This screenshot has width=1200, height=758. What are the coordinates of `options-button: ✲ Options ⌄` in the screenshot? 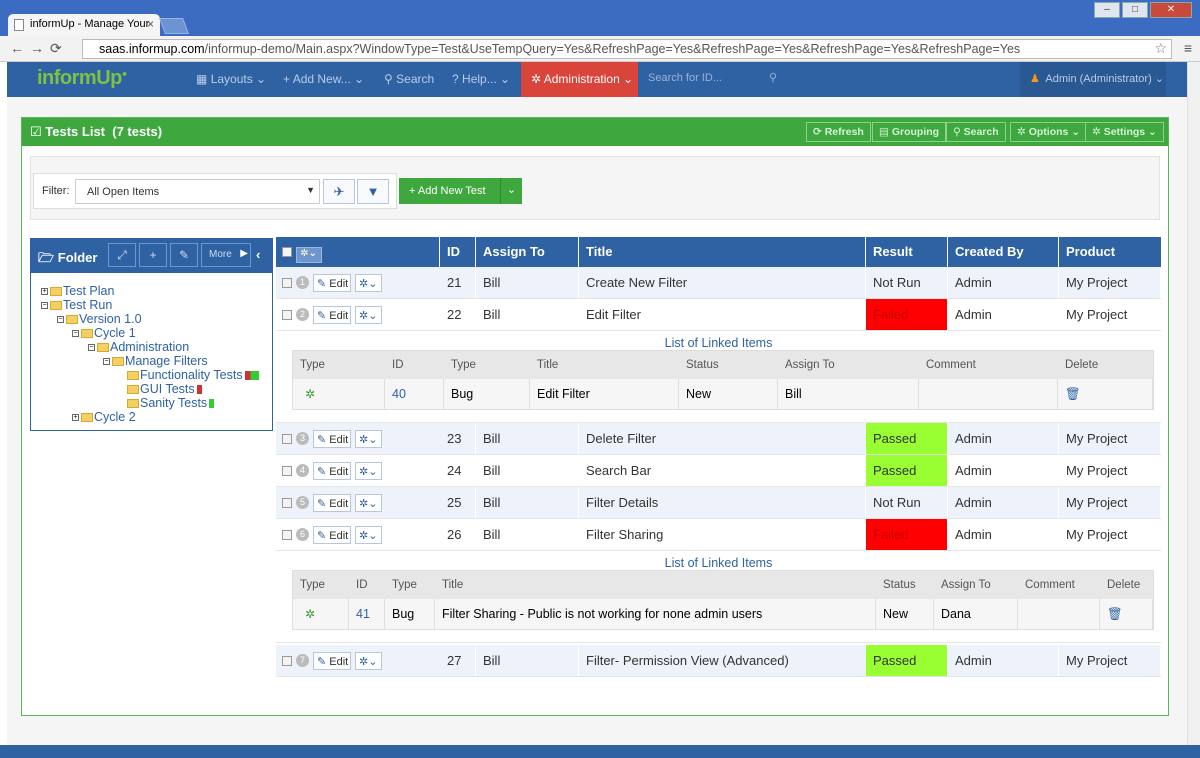 It's located at (1049, 132).